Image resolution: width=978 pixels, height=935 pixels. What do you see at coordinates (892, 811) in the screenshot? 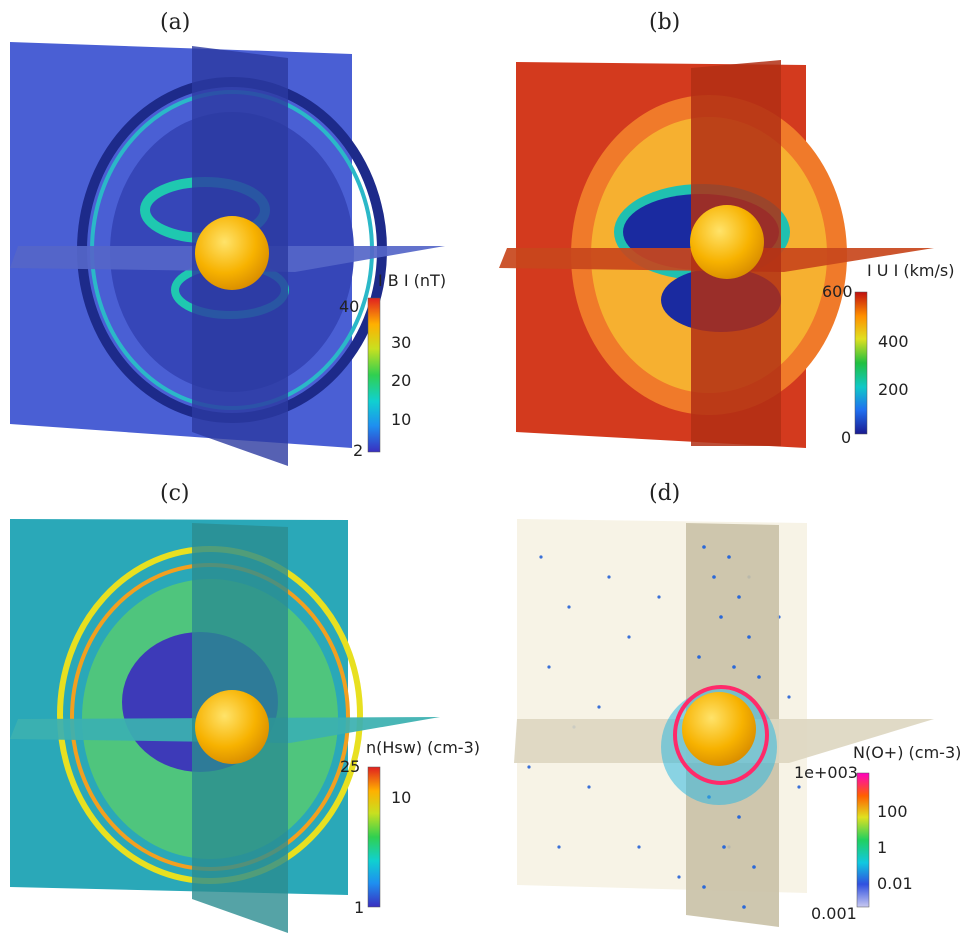
I see `colorbar-d-tick: 100` at bounding box center [892, 811].